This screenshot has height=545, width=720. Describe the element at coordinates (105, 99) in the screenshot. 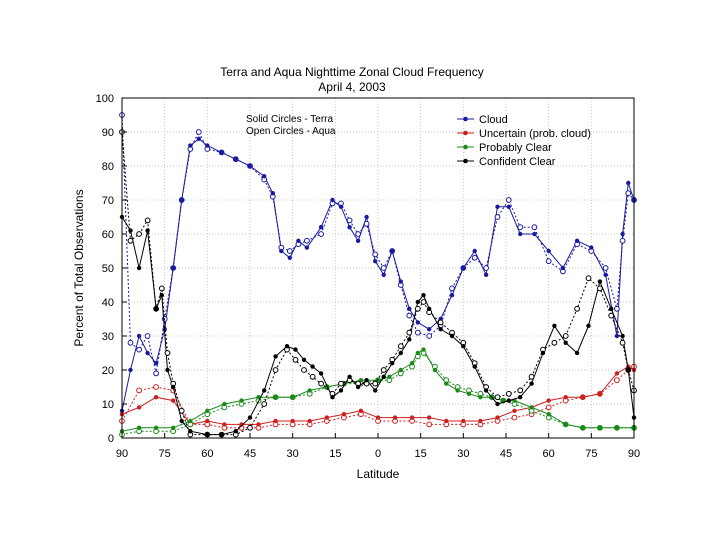

I see `y-tick-label: 100` at that location.